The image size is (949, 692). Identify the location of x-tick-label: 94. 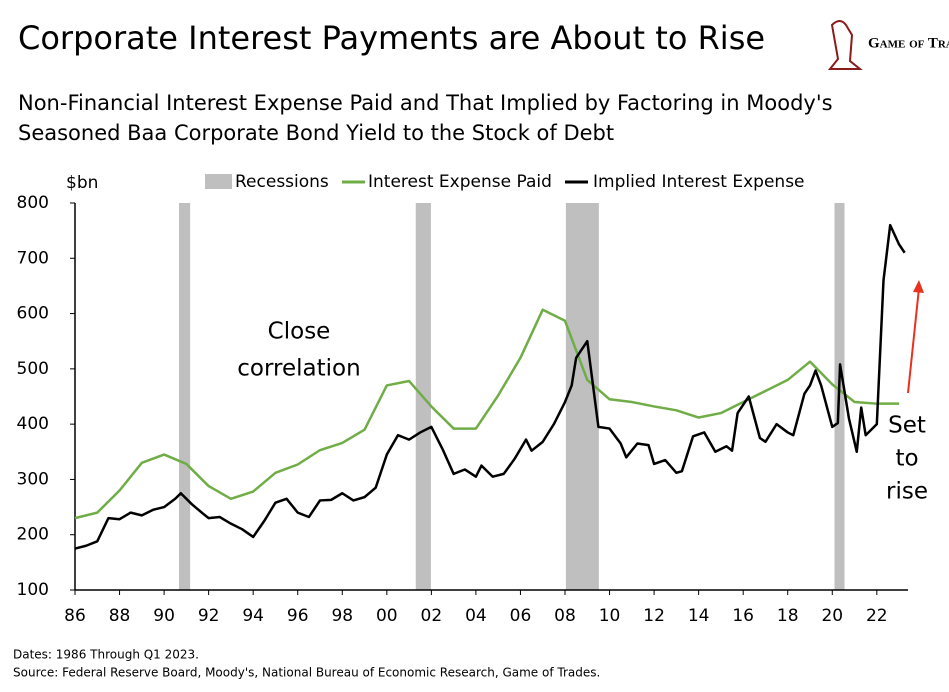
(253, 616).